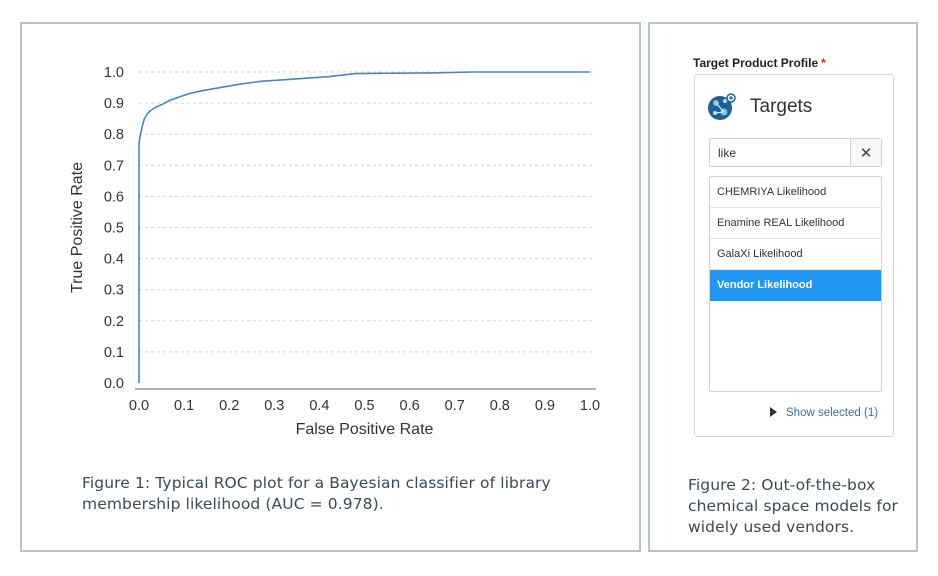 The width and height of the screenshot is (938, 576). Describe the element at coordinates (722, 106) in the screenshot. I see `molecule-globe-icon` at that location.